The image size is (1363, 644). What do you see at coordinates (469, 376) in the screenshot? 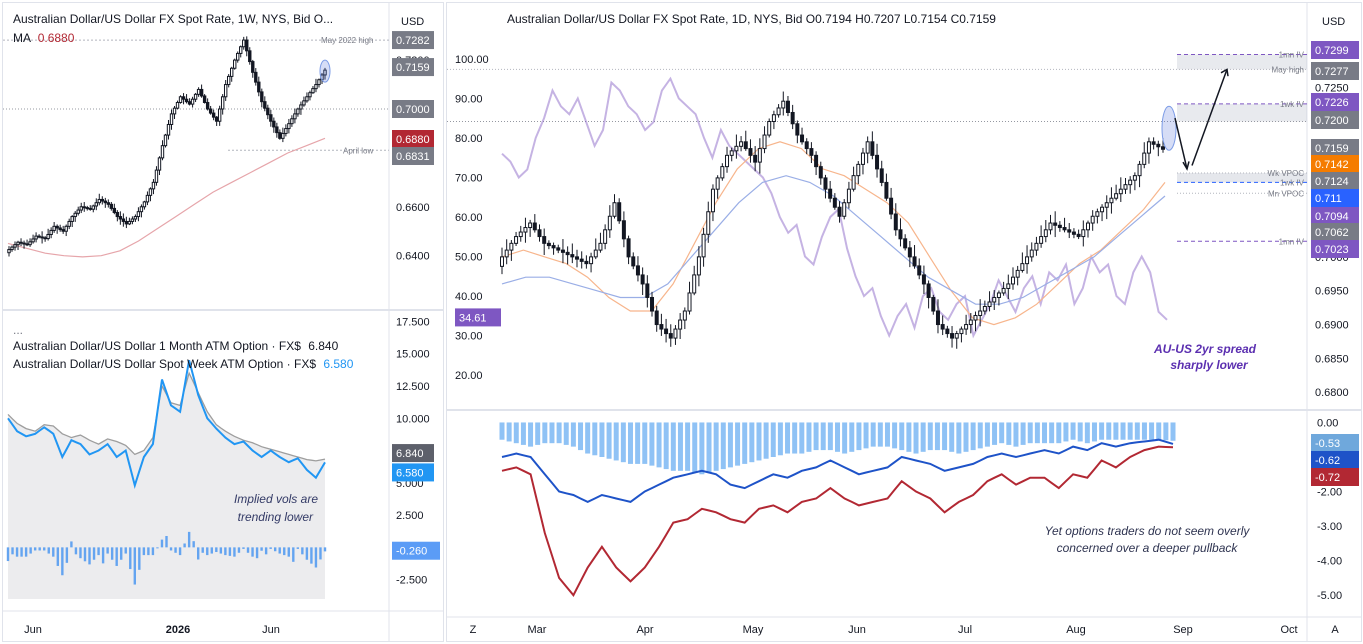
I see `left-y-tick: 20.00` at bounding box center [469, 376].